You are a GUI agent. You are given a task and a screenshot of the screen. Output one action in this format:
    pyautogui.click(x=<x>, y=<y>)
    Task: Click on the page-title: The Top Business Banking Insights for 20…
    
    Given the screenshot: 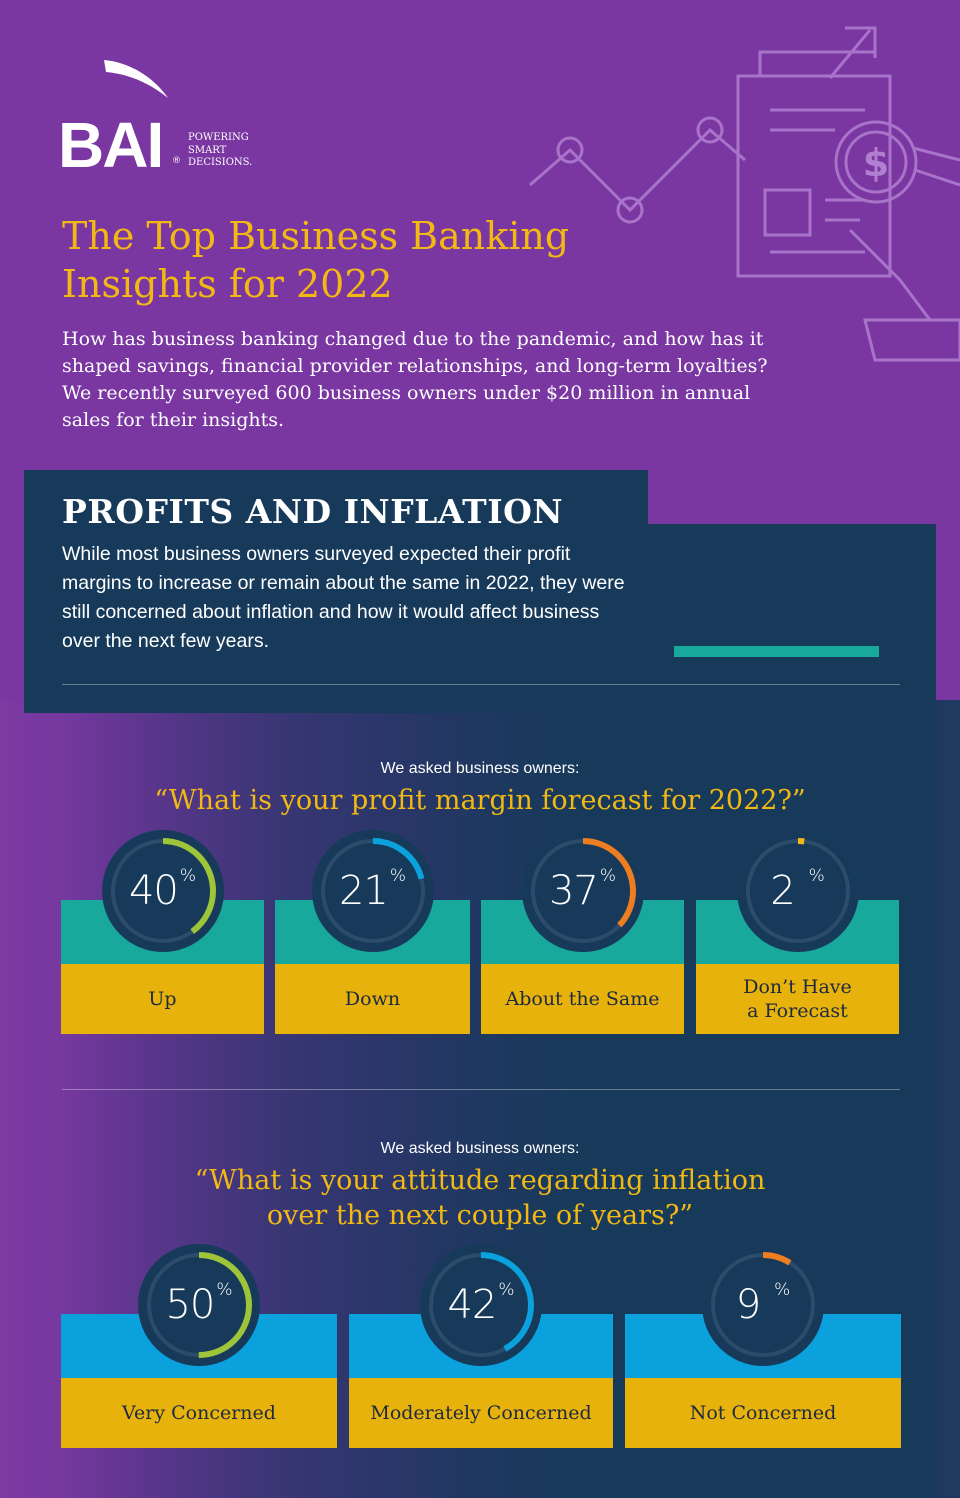 What is the action you would take?
    pyautogui.click(x=316, y=260)
    